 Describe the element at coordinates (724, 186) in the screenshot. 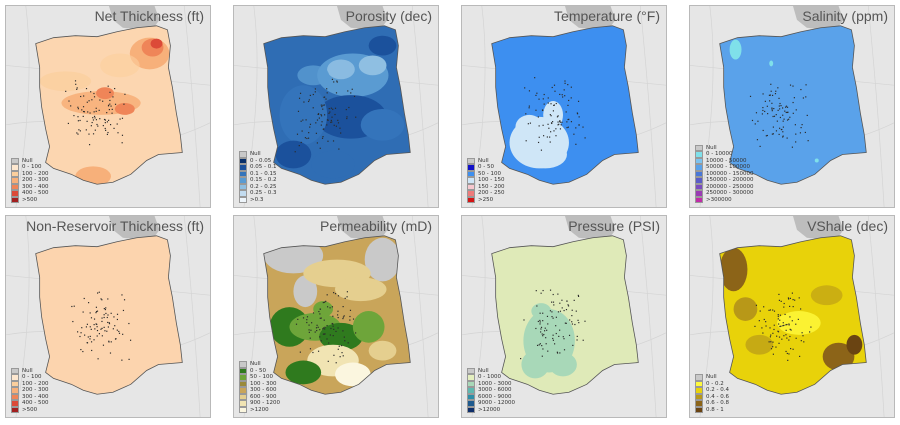

I see `legend-item: 200000 - 250000` at that location.